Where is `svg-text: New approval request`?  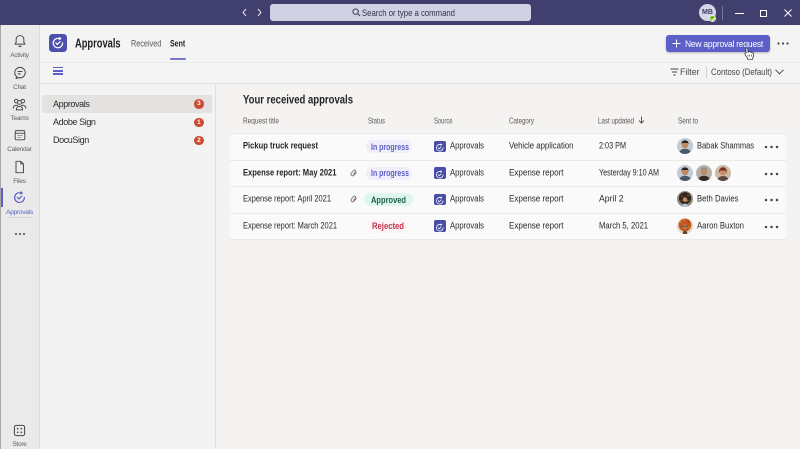
svg-text: New approval request is located at coordinates (724, 44).